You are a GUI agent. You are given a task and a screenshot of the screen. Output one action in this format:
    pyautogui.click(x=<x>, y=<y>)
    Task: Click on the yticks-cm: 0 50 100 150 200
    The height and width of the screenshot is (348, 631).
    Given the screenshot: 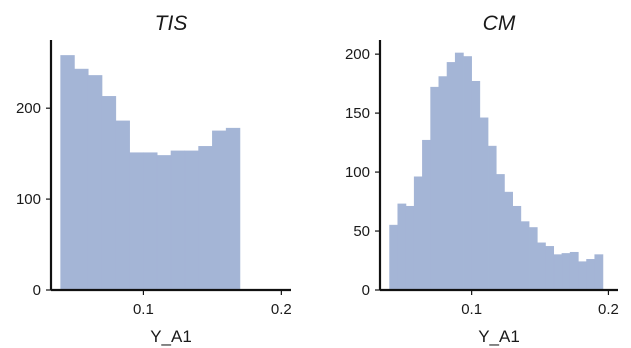 What is the action you would take?
    pyautogui.click(x=362, y=172)
    